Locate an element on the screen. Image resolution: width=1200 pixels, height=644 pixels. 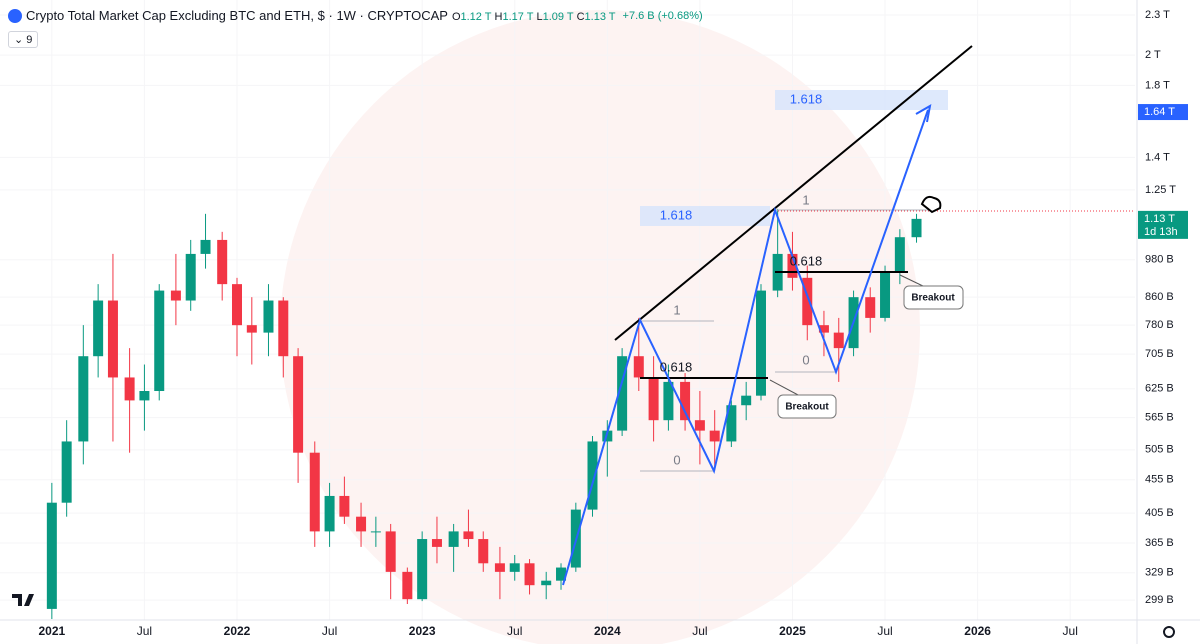
x-tick-label: 2022 is located at coordinates (237, 631).